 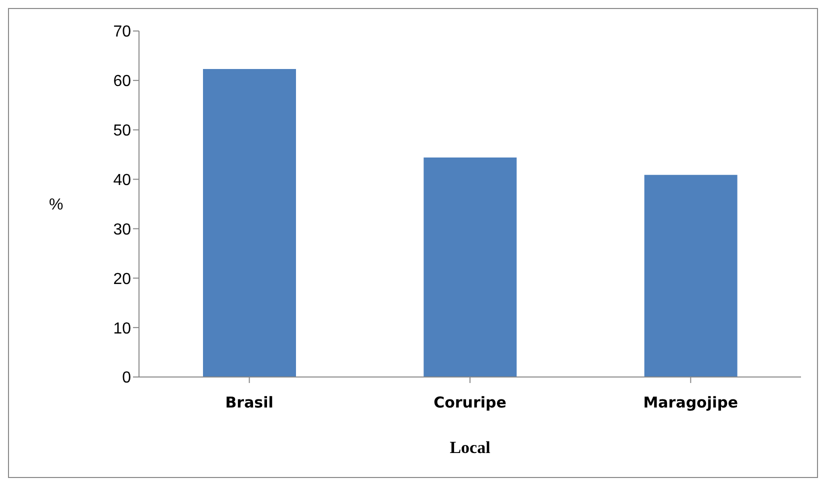 I want to click on y-tick-label: 50, so click(x=122, y=131).